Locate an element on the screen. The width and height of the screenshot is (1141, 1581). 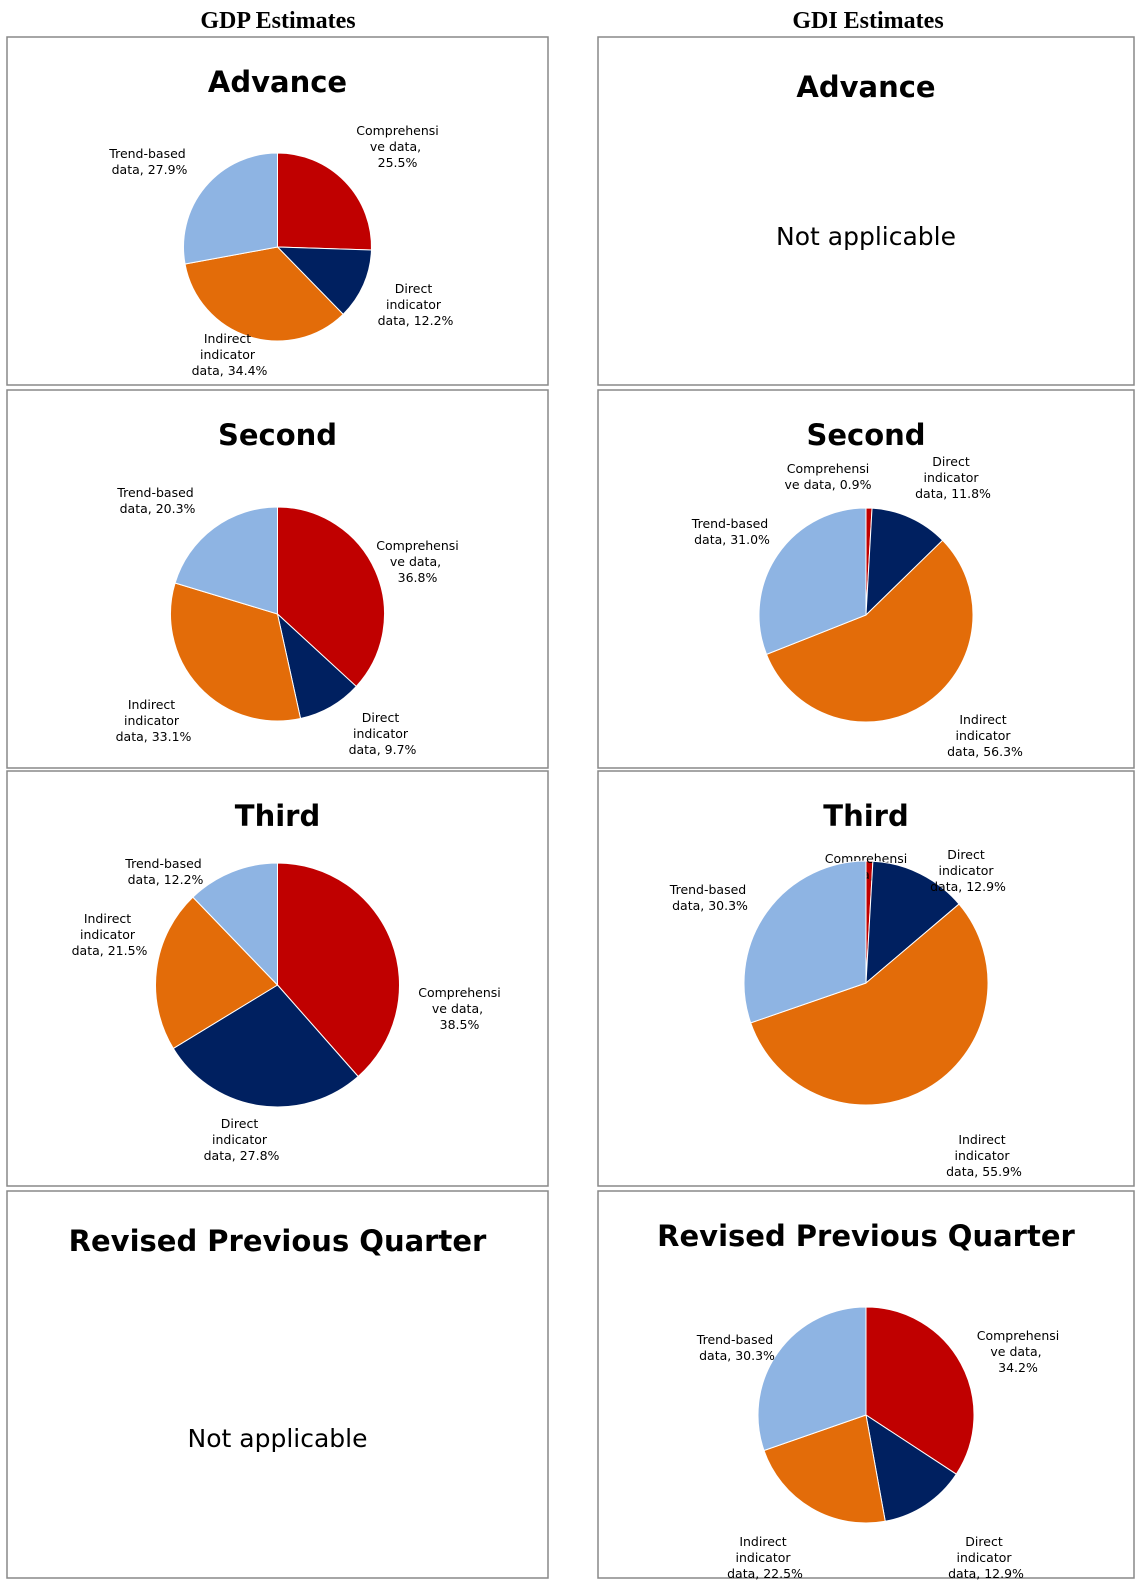
column-heading: GDP Estimates is located at coordinates (277, 21).